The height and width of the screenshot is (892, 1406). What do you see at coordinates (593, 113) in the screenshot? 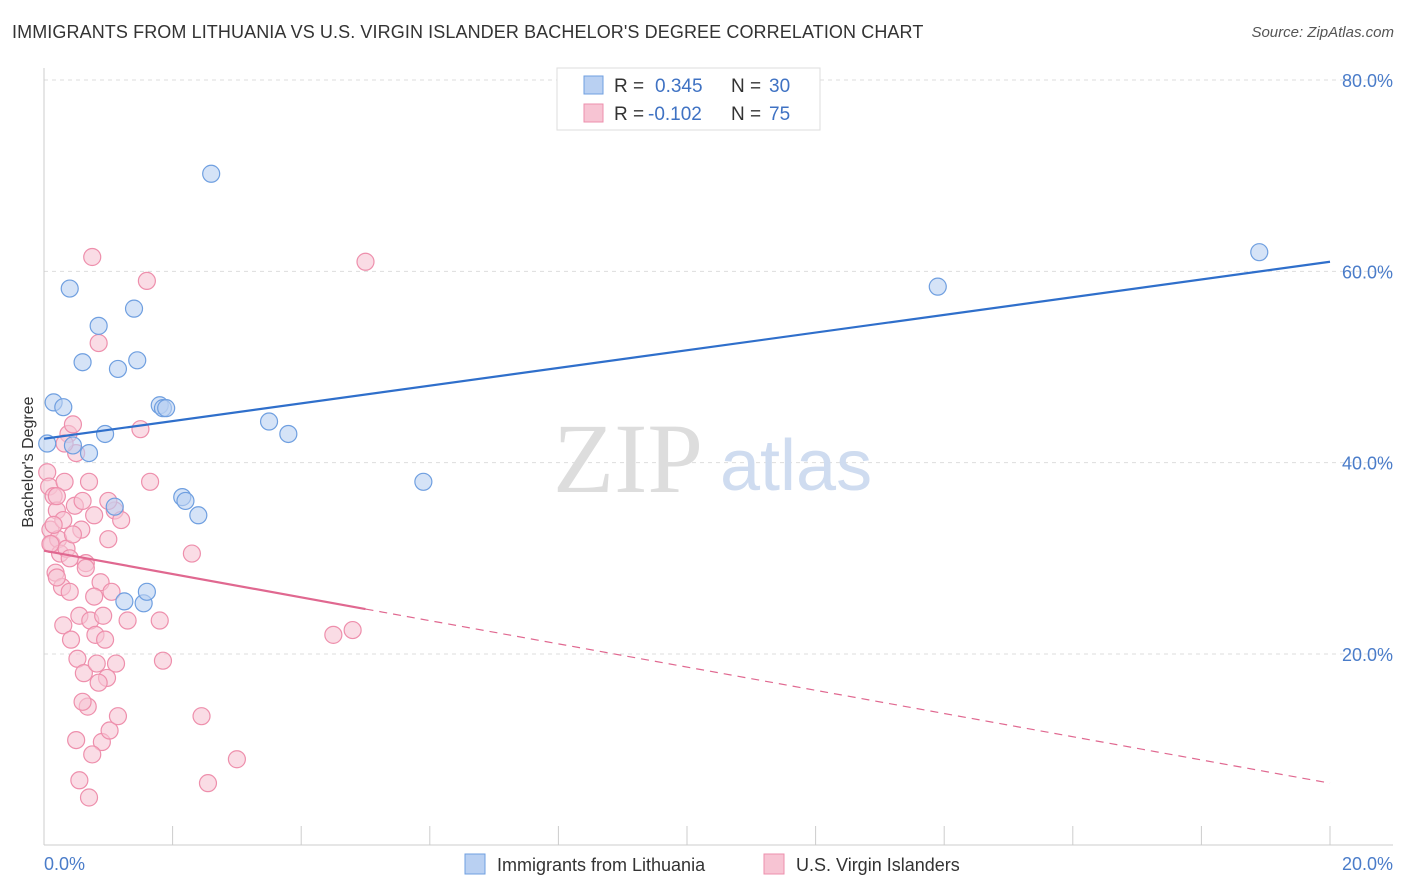
I see `legend-swatch-virgin-islanders` at bounding box center [593, 113].